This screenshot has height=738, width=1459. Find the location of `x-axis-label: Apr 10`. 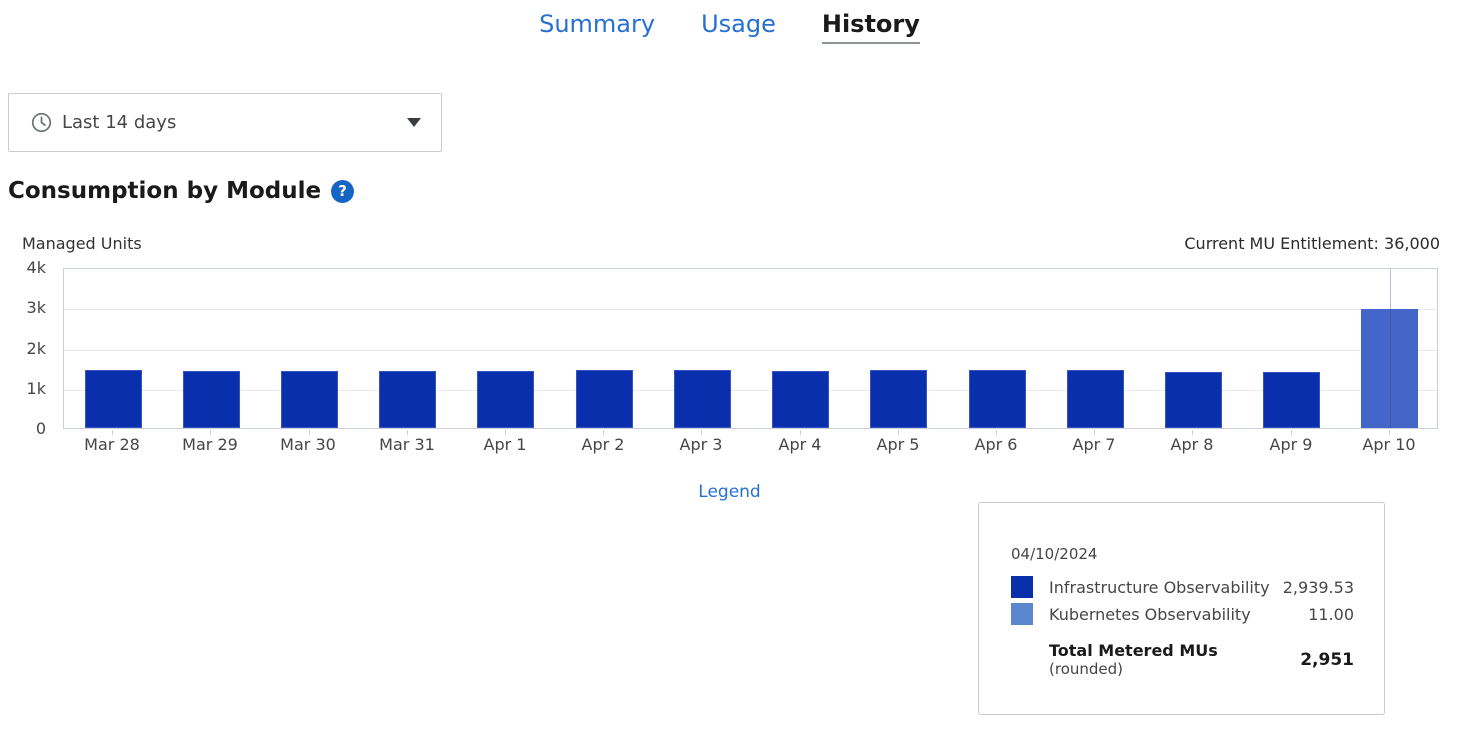

x-axis-label: Apr 10 is located at coordinates (1389, 444).